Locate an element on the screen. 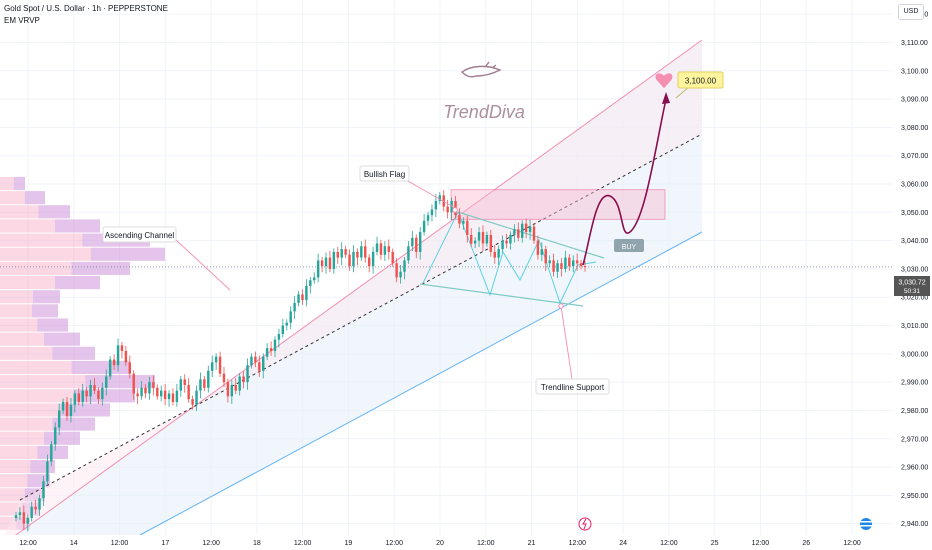 The image size is (932, 550). bullish-flag-zone is located at coordinates (558, 204).